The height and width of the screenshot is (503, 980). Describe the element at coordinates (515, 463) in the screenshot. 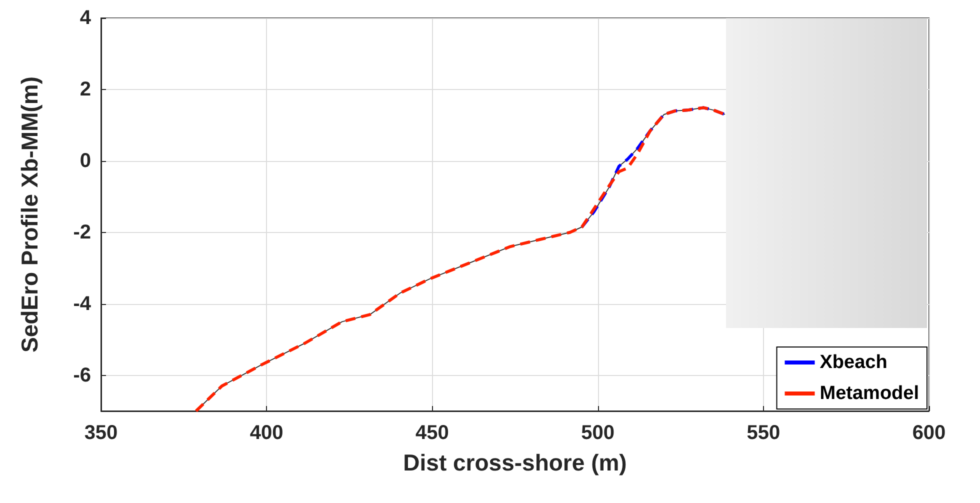

I see `x-axis-title: Dist cross-shore (m)` at that location.